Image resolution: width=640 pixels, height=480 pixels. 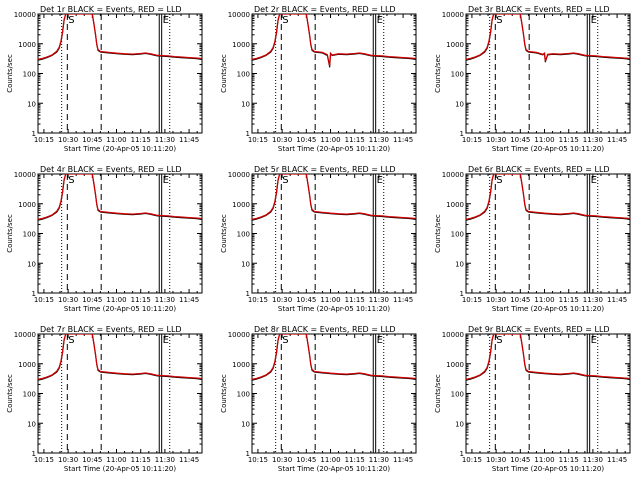 I want to click on panel-title: Det 5r BLACK = Events, RED = LLD, so click(x=325, y=169).